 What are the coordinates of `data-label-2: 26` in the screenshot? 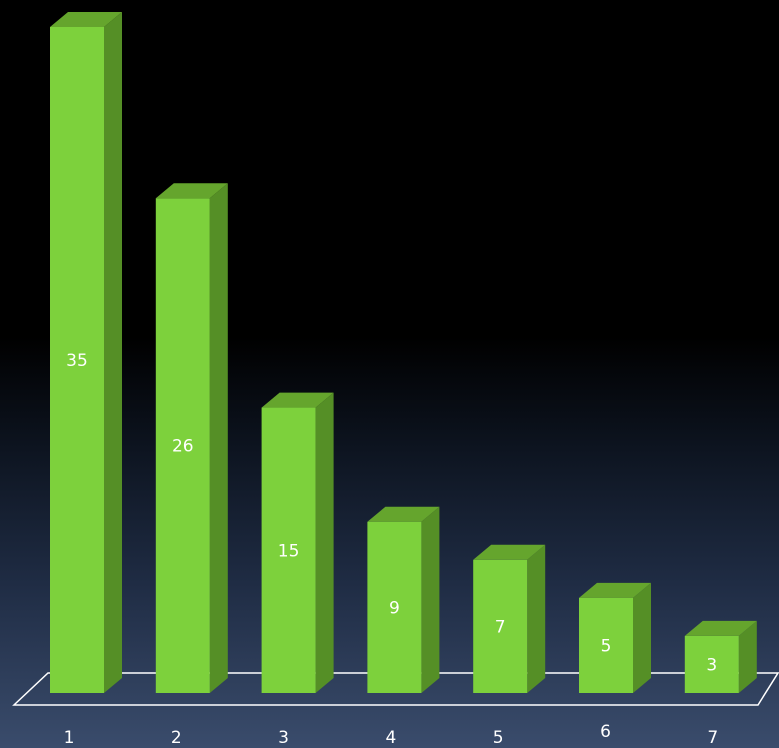 It's located at (183, 447).